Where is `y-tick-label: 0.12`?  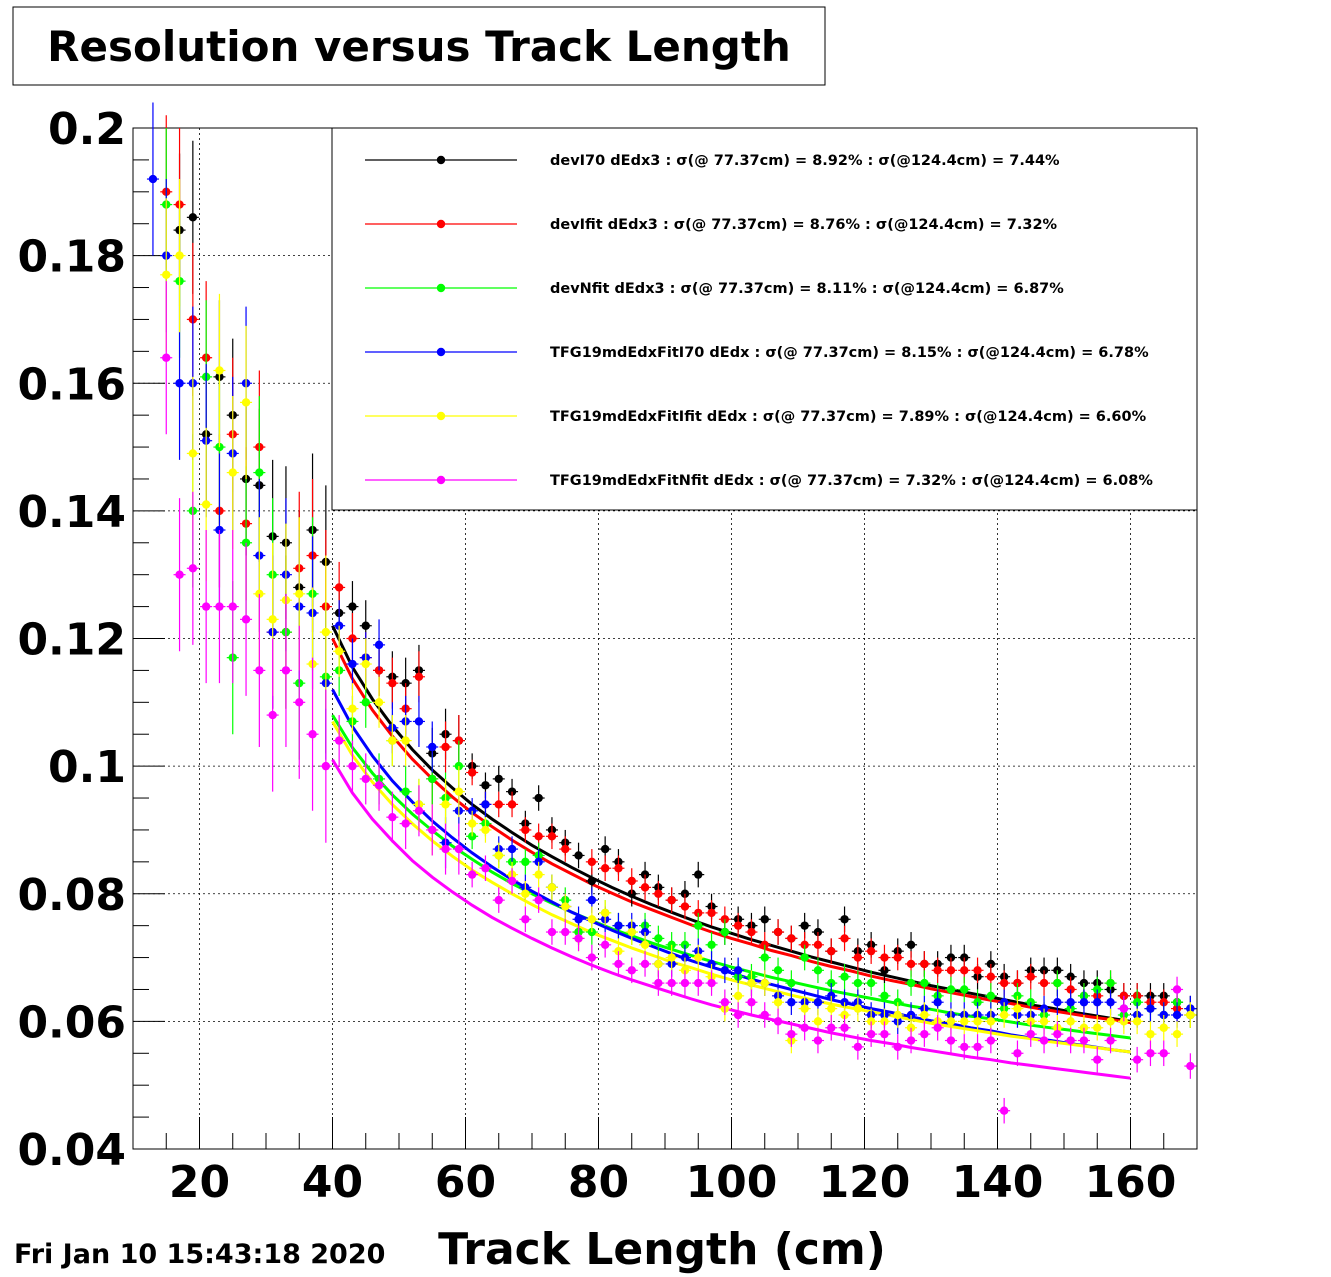 y-tick-label: 0.12 is located at coordinates (71, 640).